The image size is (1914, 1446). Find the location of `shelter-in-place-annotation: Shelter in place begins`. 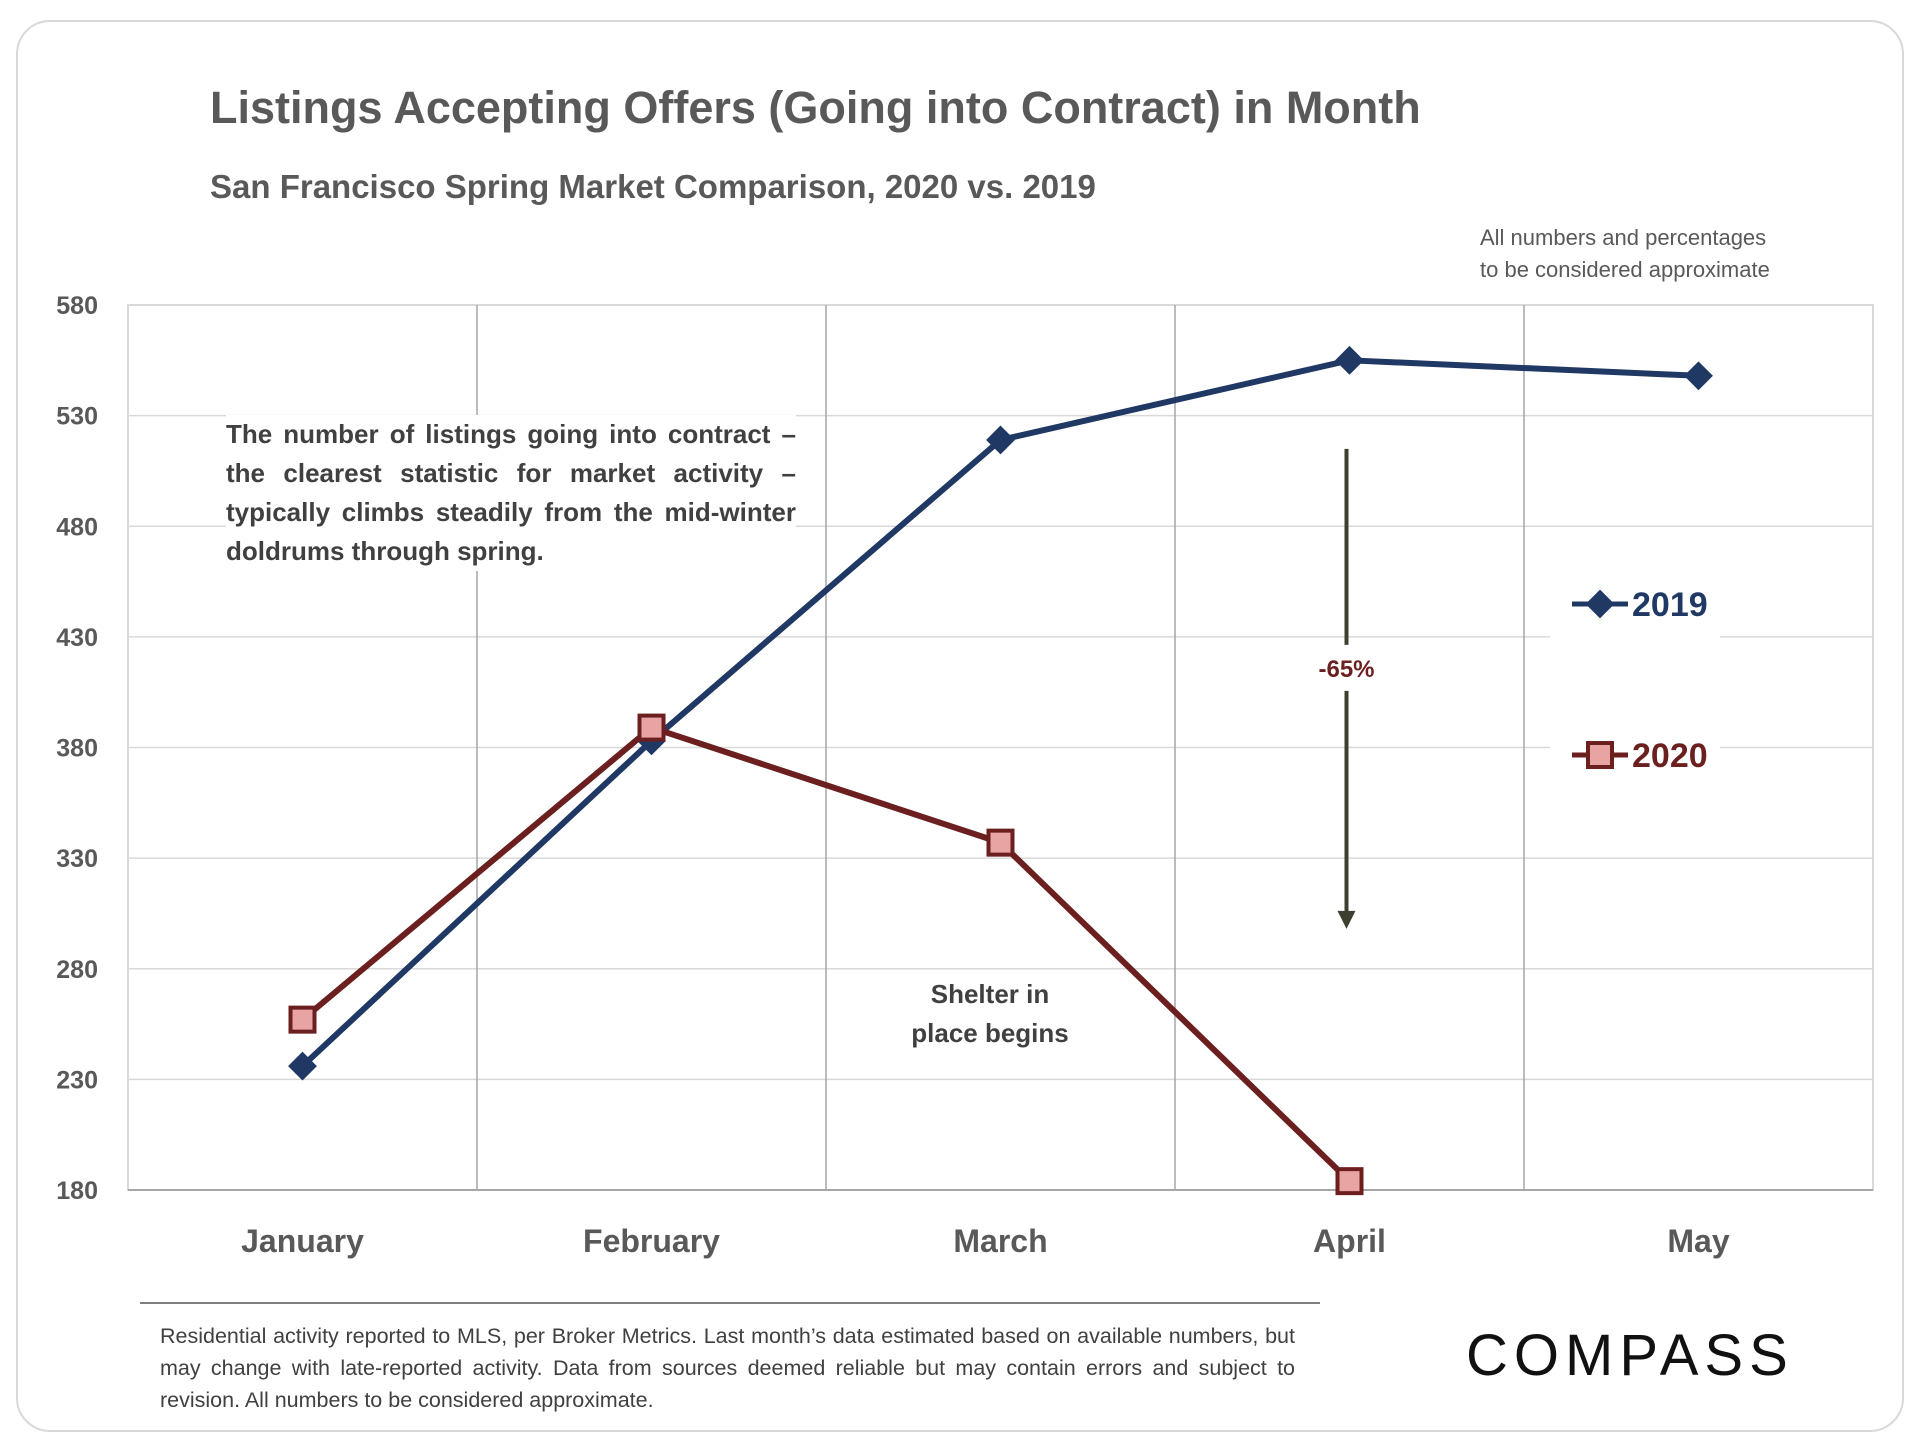

shelter-in-place-annotation: Shelter in place begins is located at coordinates (990, 1014).